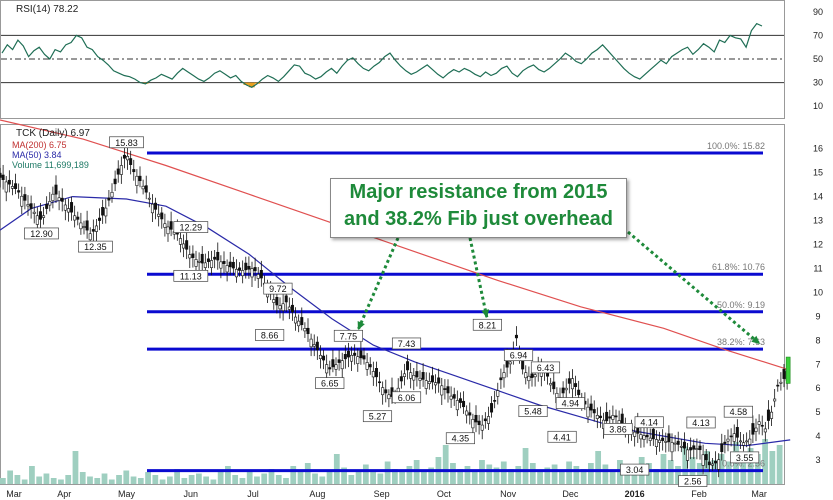 The width and height of the screenshot is (833, 500). I want to click on annotation-line-2: and 38.2% Fib just overhead, so click(478, 219).